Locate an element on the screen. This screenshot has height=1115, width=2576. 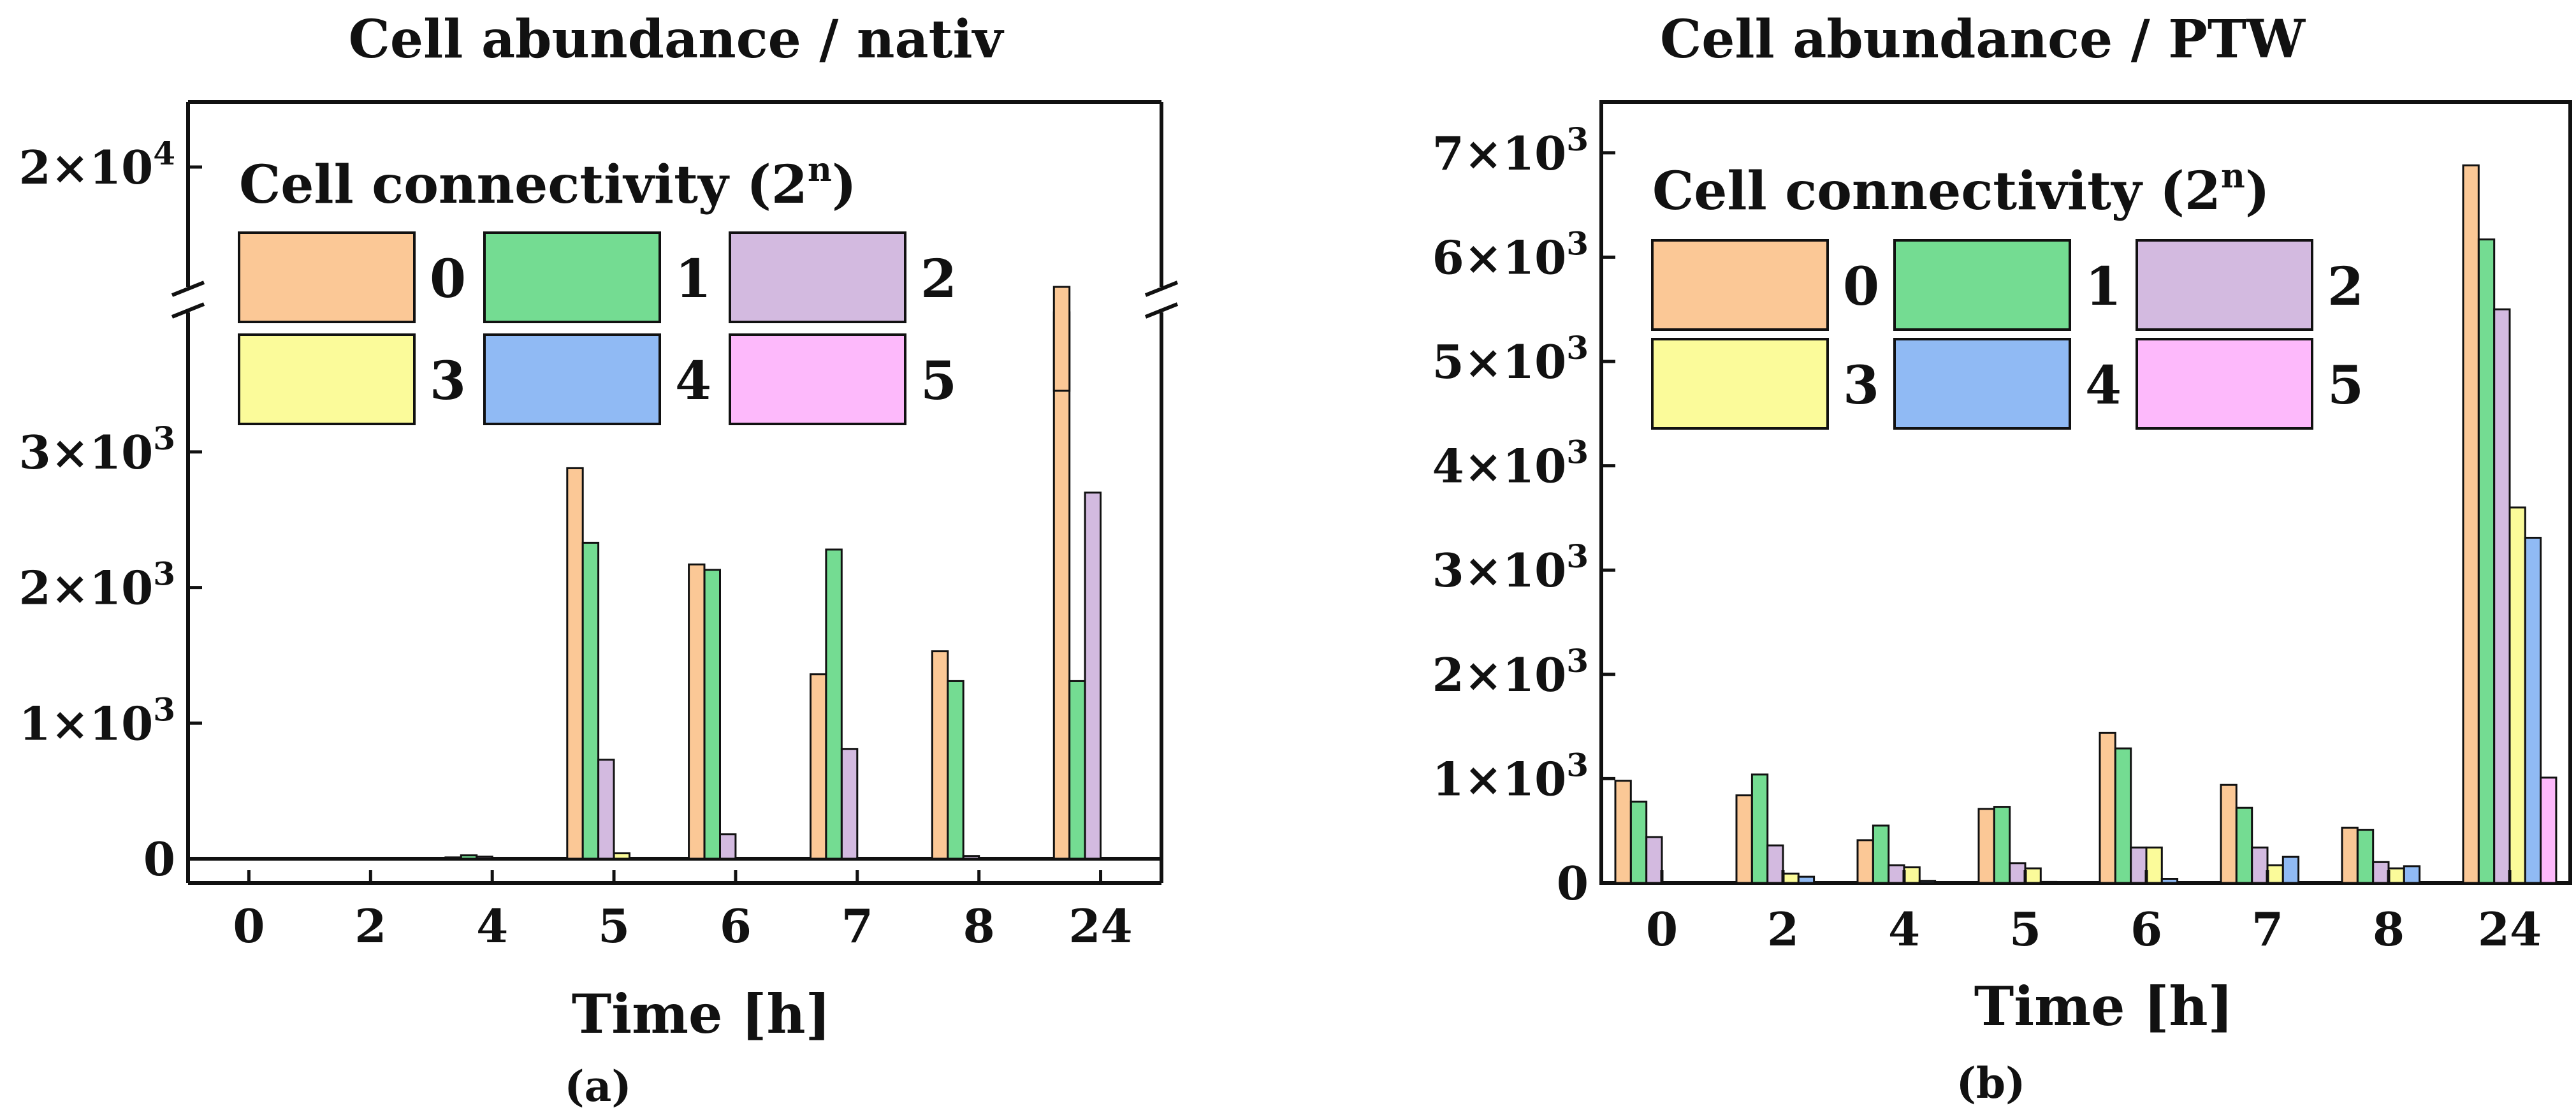
panel-b-ytick-label-2: 2×10³ is located at coordinates (1510, 672).